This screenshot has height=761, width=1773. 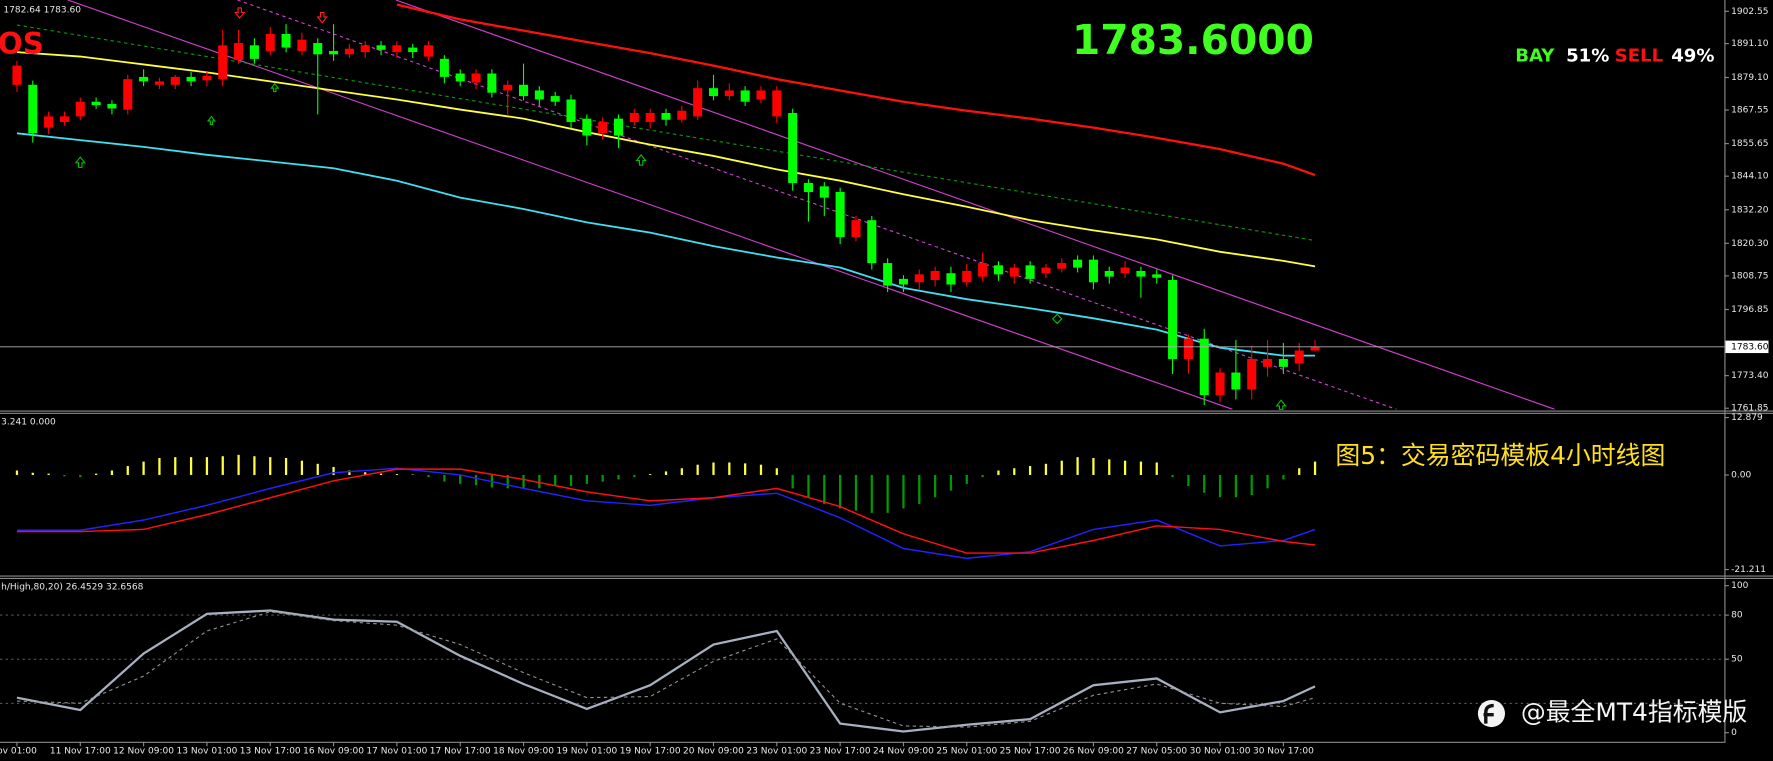 What do you see at coordinates (1739, 586) in the screenshot?
I see `y-tick-label: 100` at bounding box center [1739, 586].